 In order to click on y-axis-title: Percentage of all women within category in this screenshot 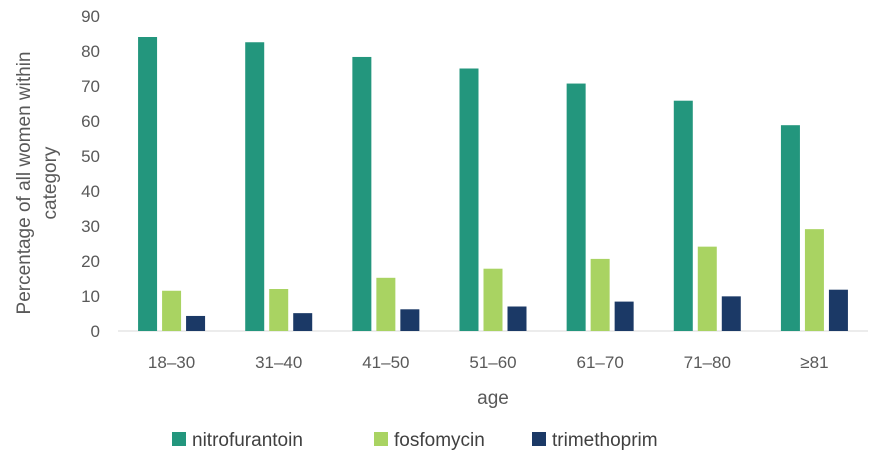, I will do `click(37, 183)`.